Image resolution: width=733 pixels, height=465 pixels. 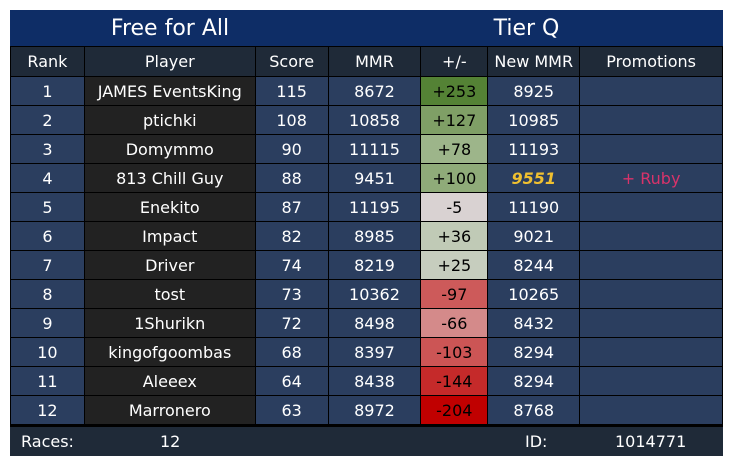 What do you see at coordinates (534, 207) in the screenshot?
I see `new-mmr-cell: 11190` at bounding box center [534, 207].